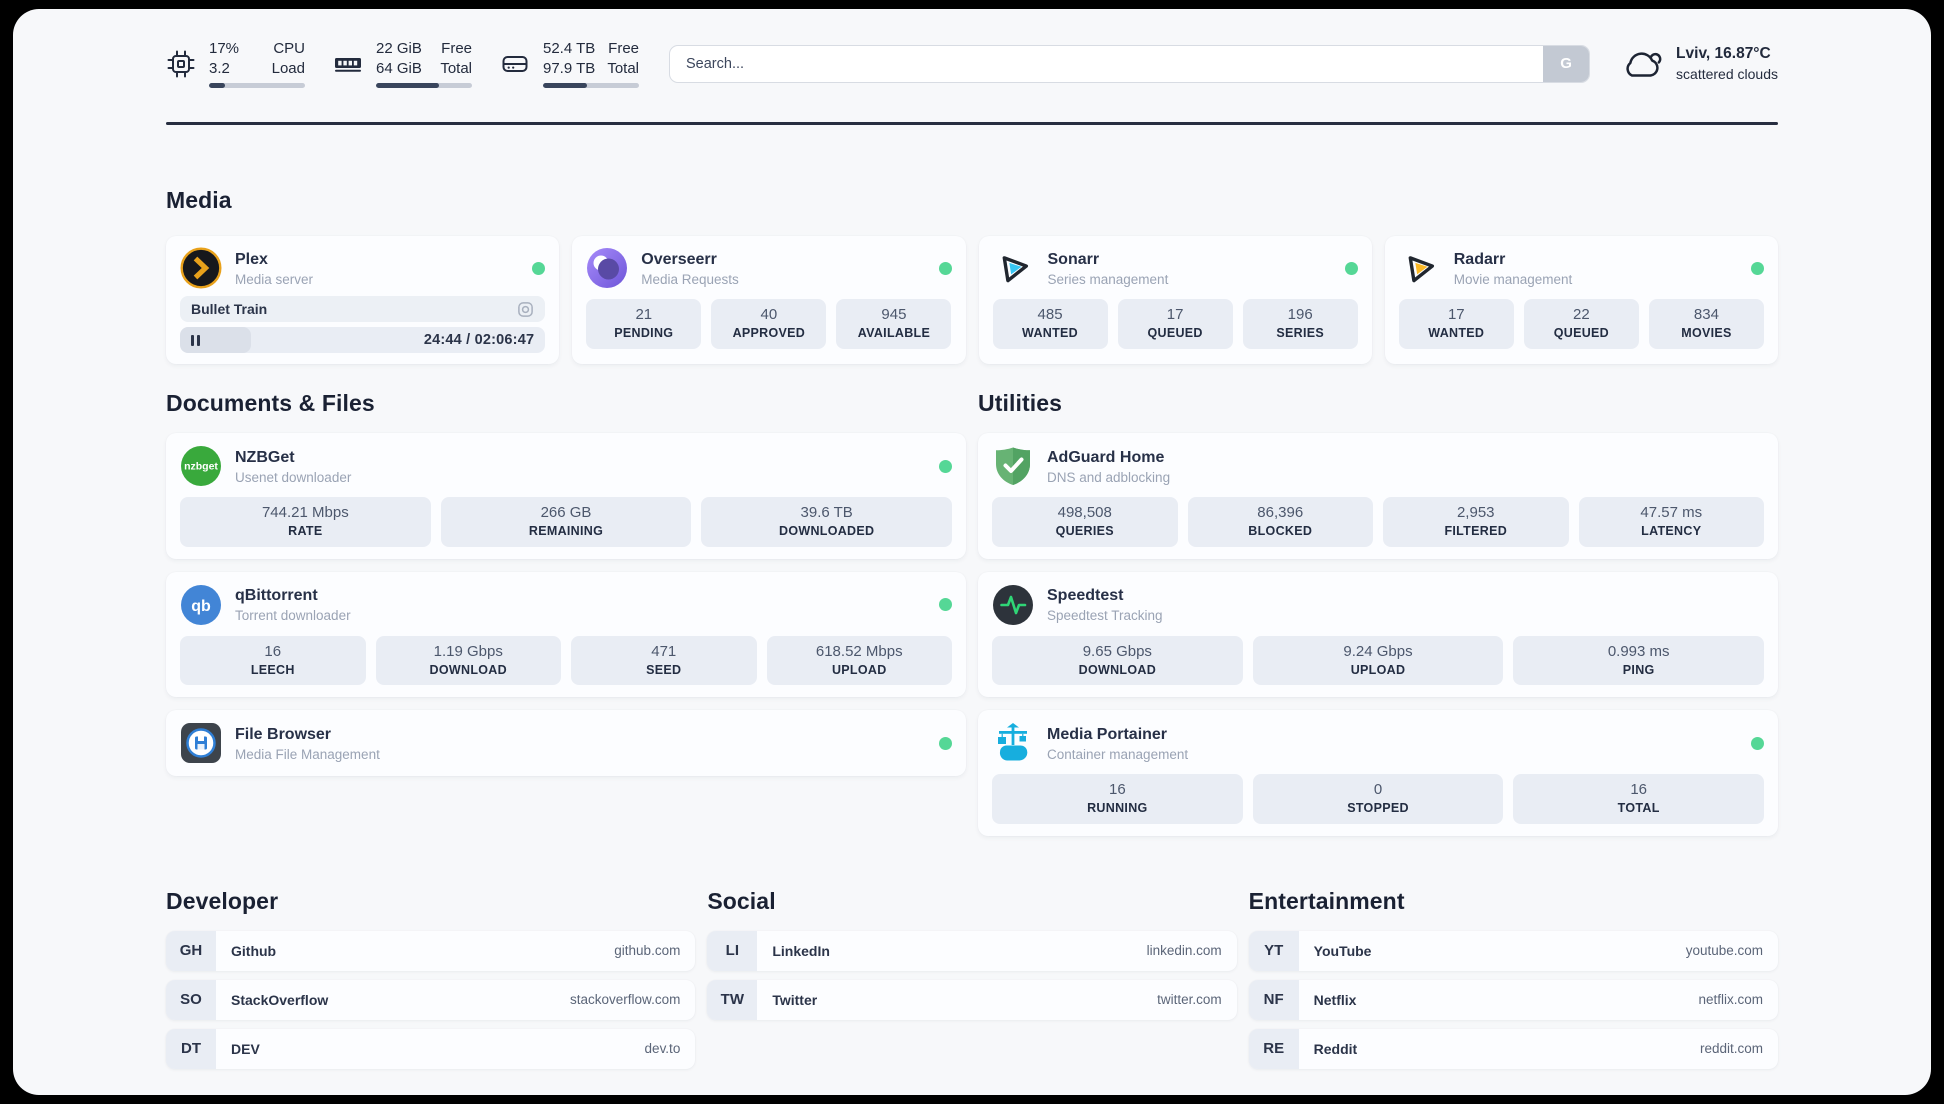  I want to click on bookmark-url: dev.to, so click(662, 1048).